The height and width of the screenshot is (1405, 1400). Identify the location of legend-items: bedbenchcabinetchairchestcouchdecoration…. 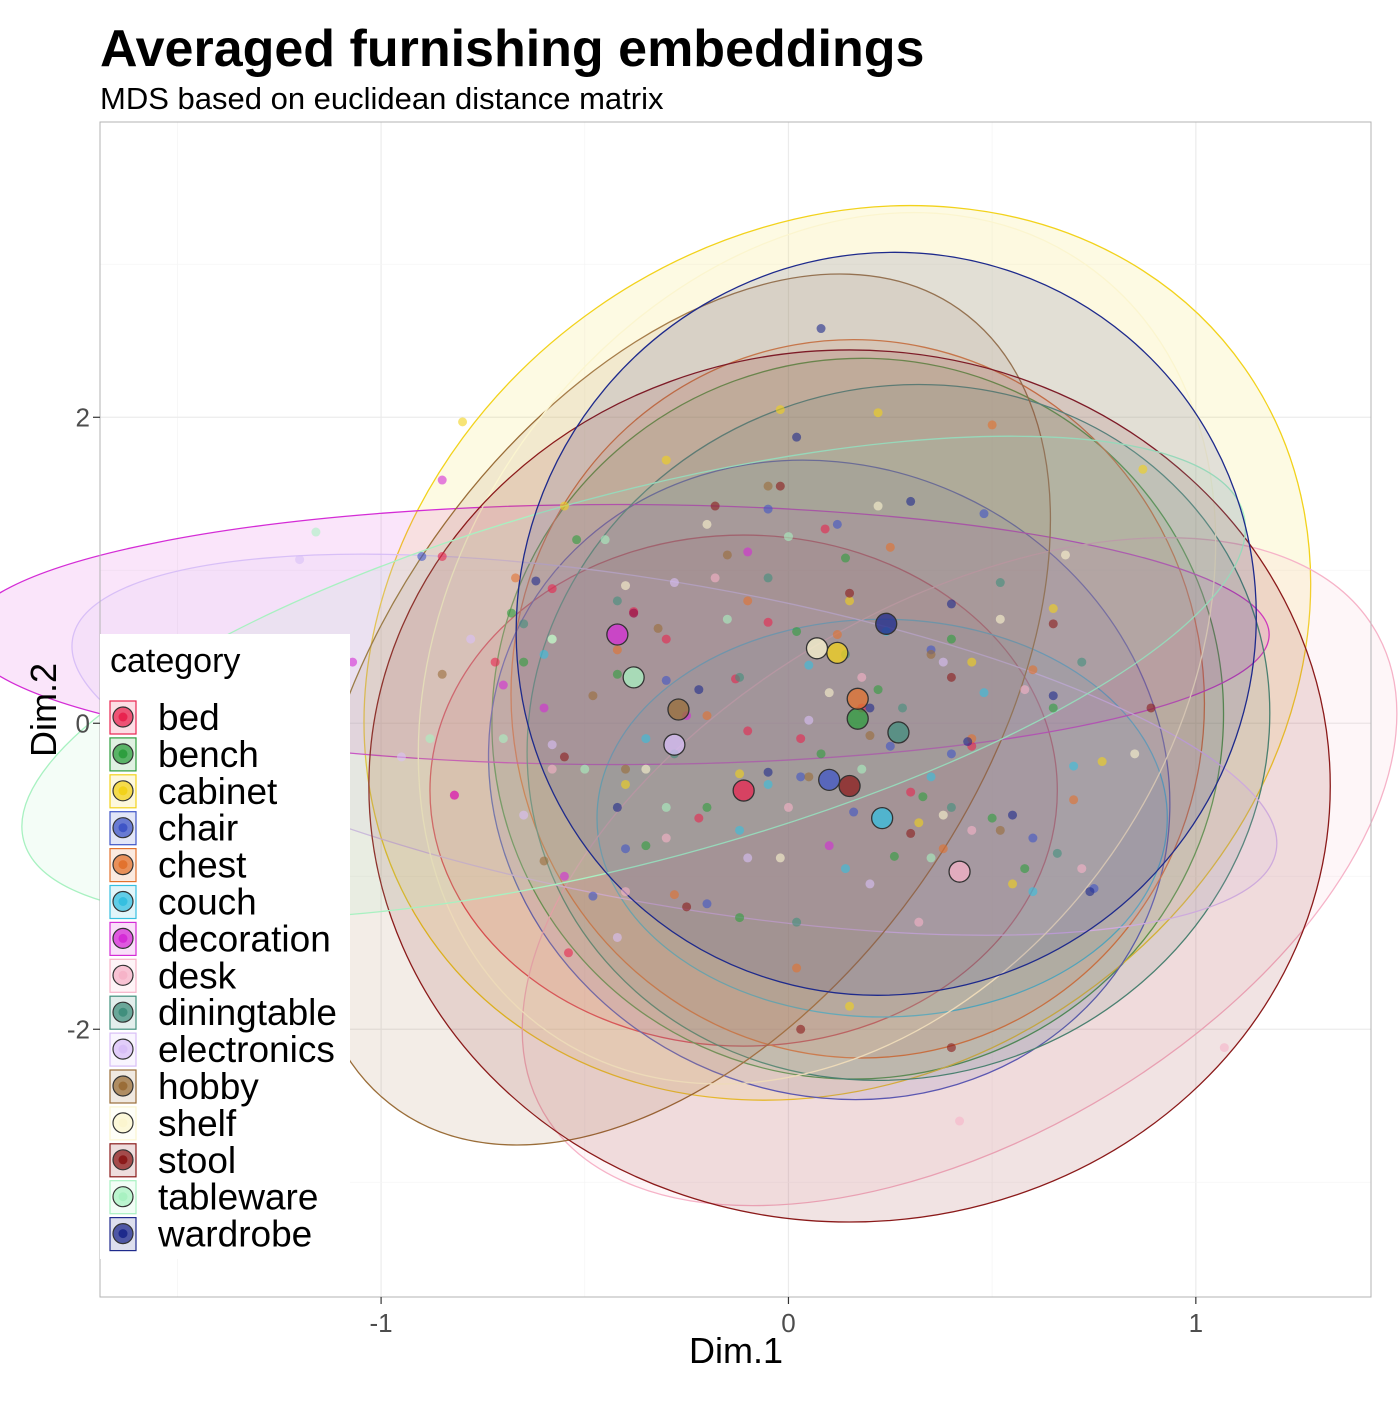
(223, 976).